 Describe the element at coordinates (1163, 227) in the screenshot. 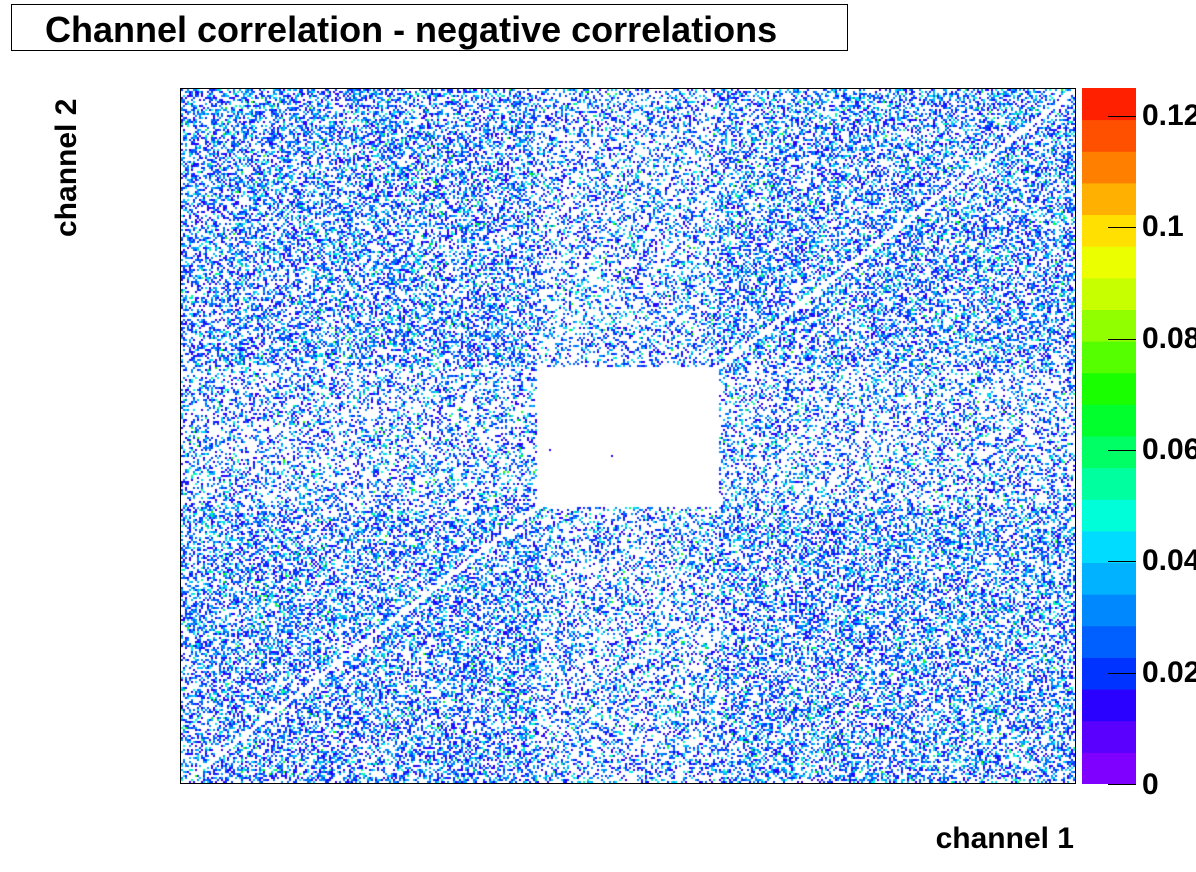

I see `z-tick-label: 0.1` at that location.